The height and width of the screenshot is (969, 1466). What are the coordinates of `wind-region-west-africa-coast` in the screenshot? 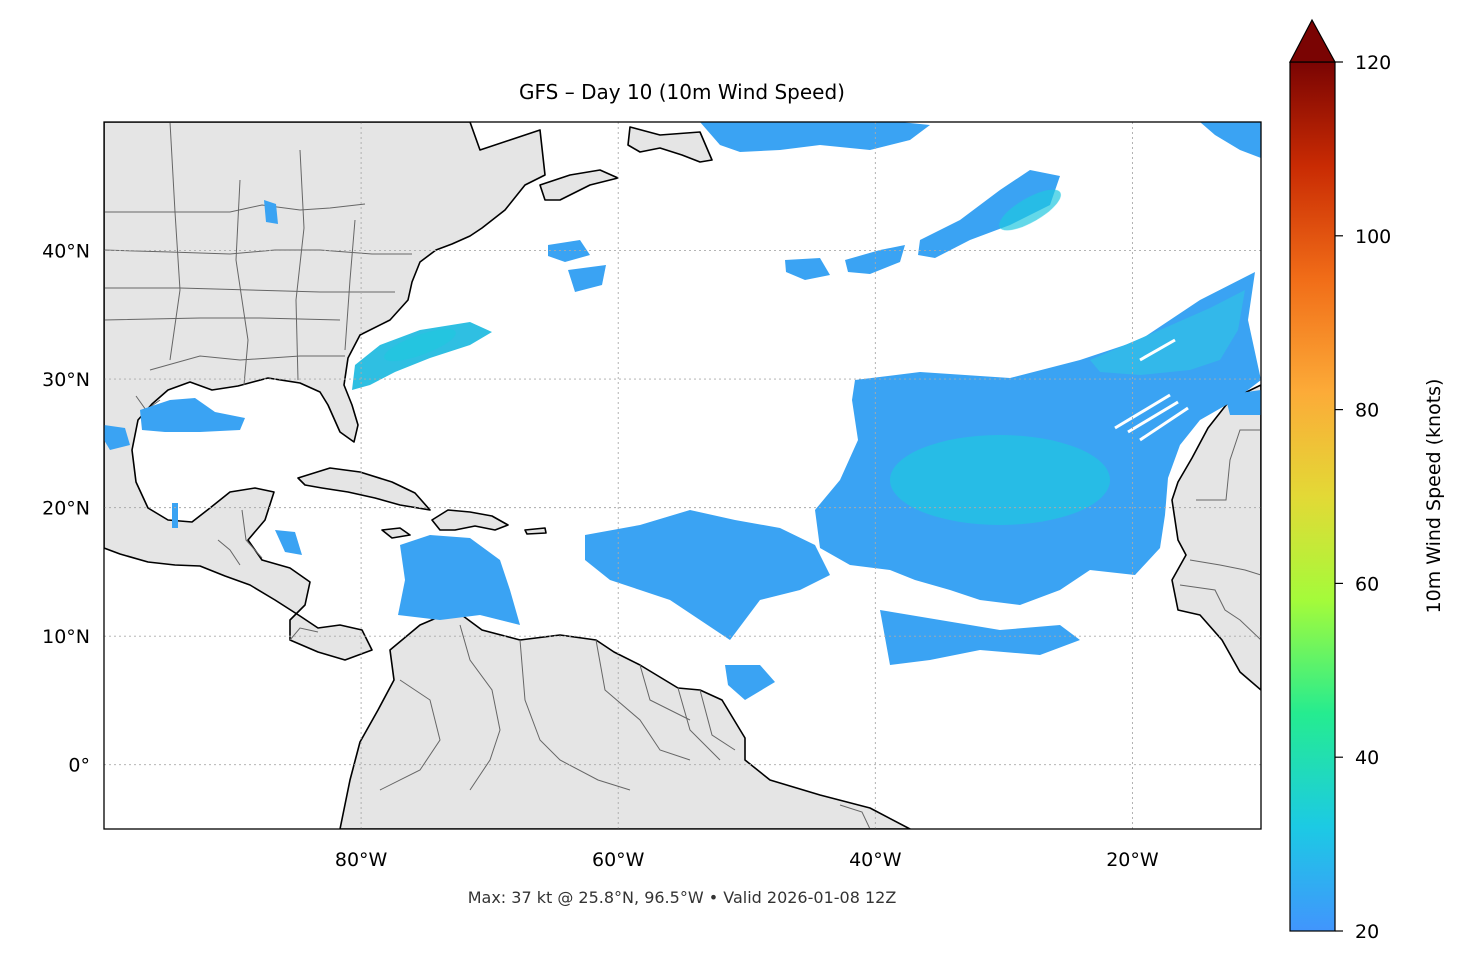 It's located at (1243, 402).